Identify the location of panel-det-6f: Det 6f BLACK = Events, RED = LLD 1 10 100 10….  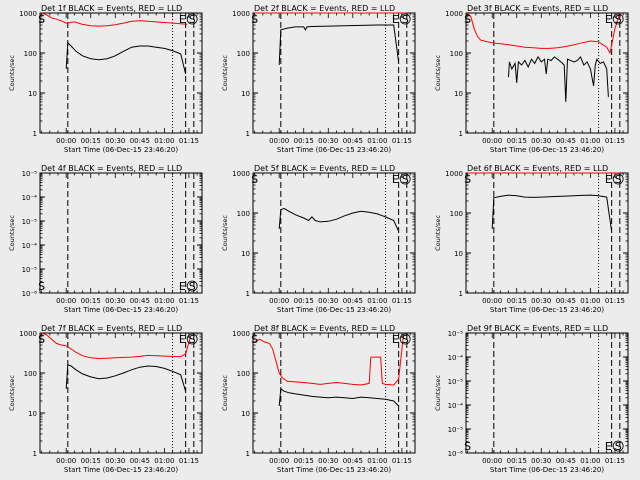
(531, 239).